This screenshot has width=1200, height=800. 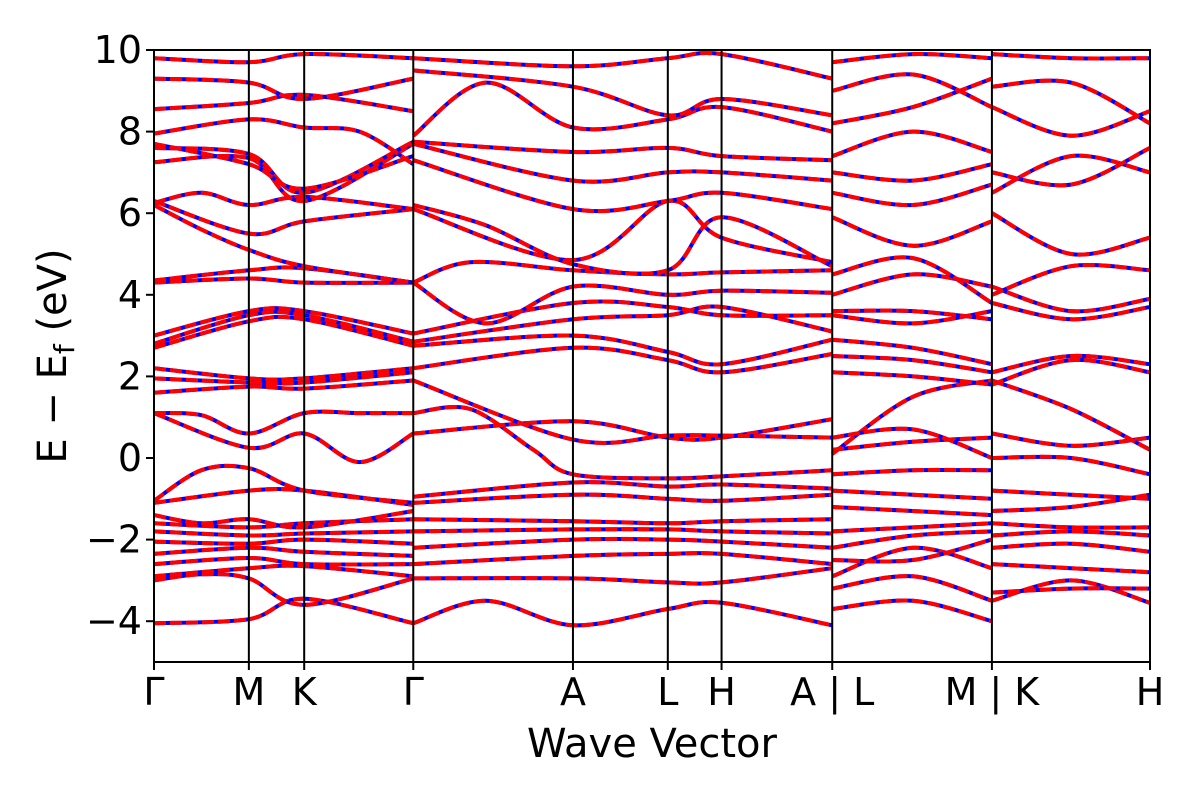 I want to click on band-101-spin-up, so click(x=1070, y=121).